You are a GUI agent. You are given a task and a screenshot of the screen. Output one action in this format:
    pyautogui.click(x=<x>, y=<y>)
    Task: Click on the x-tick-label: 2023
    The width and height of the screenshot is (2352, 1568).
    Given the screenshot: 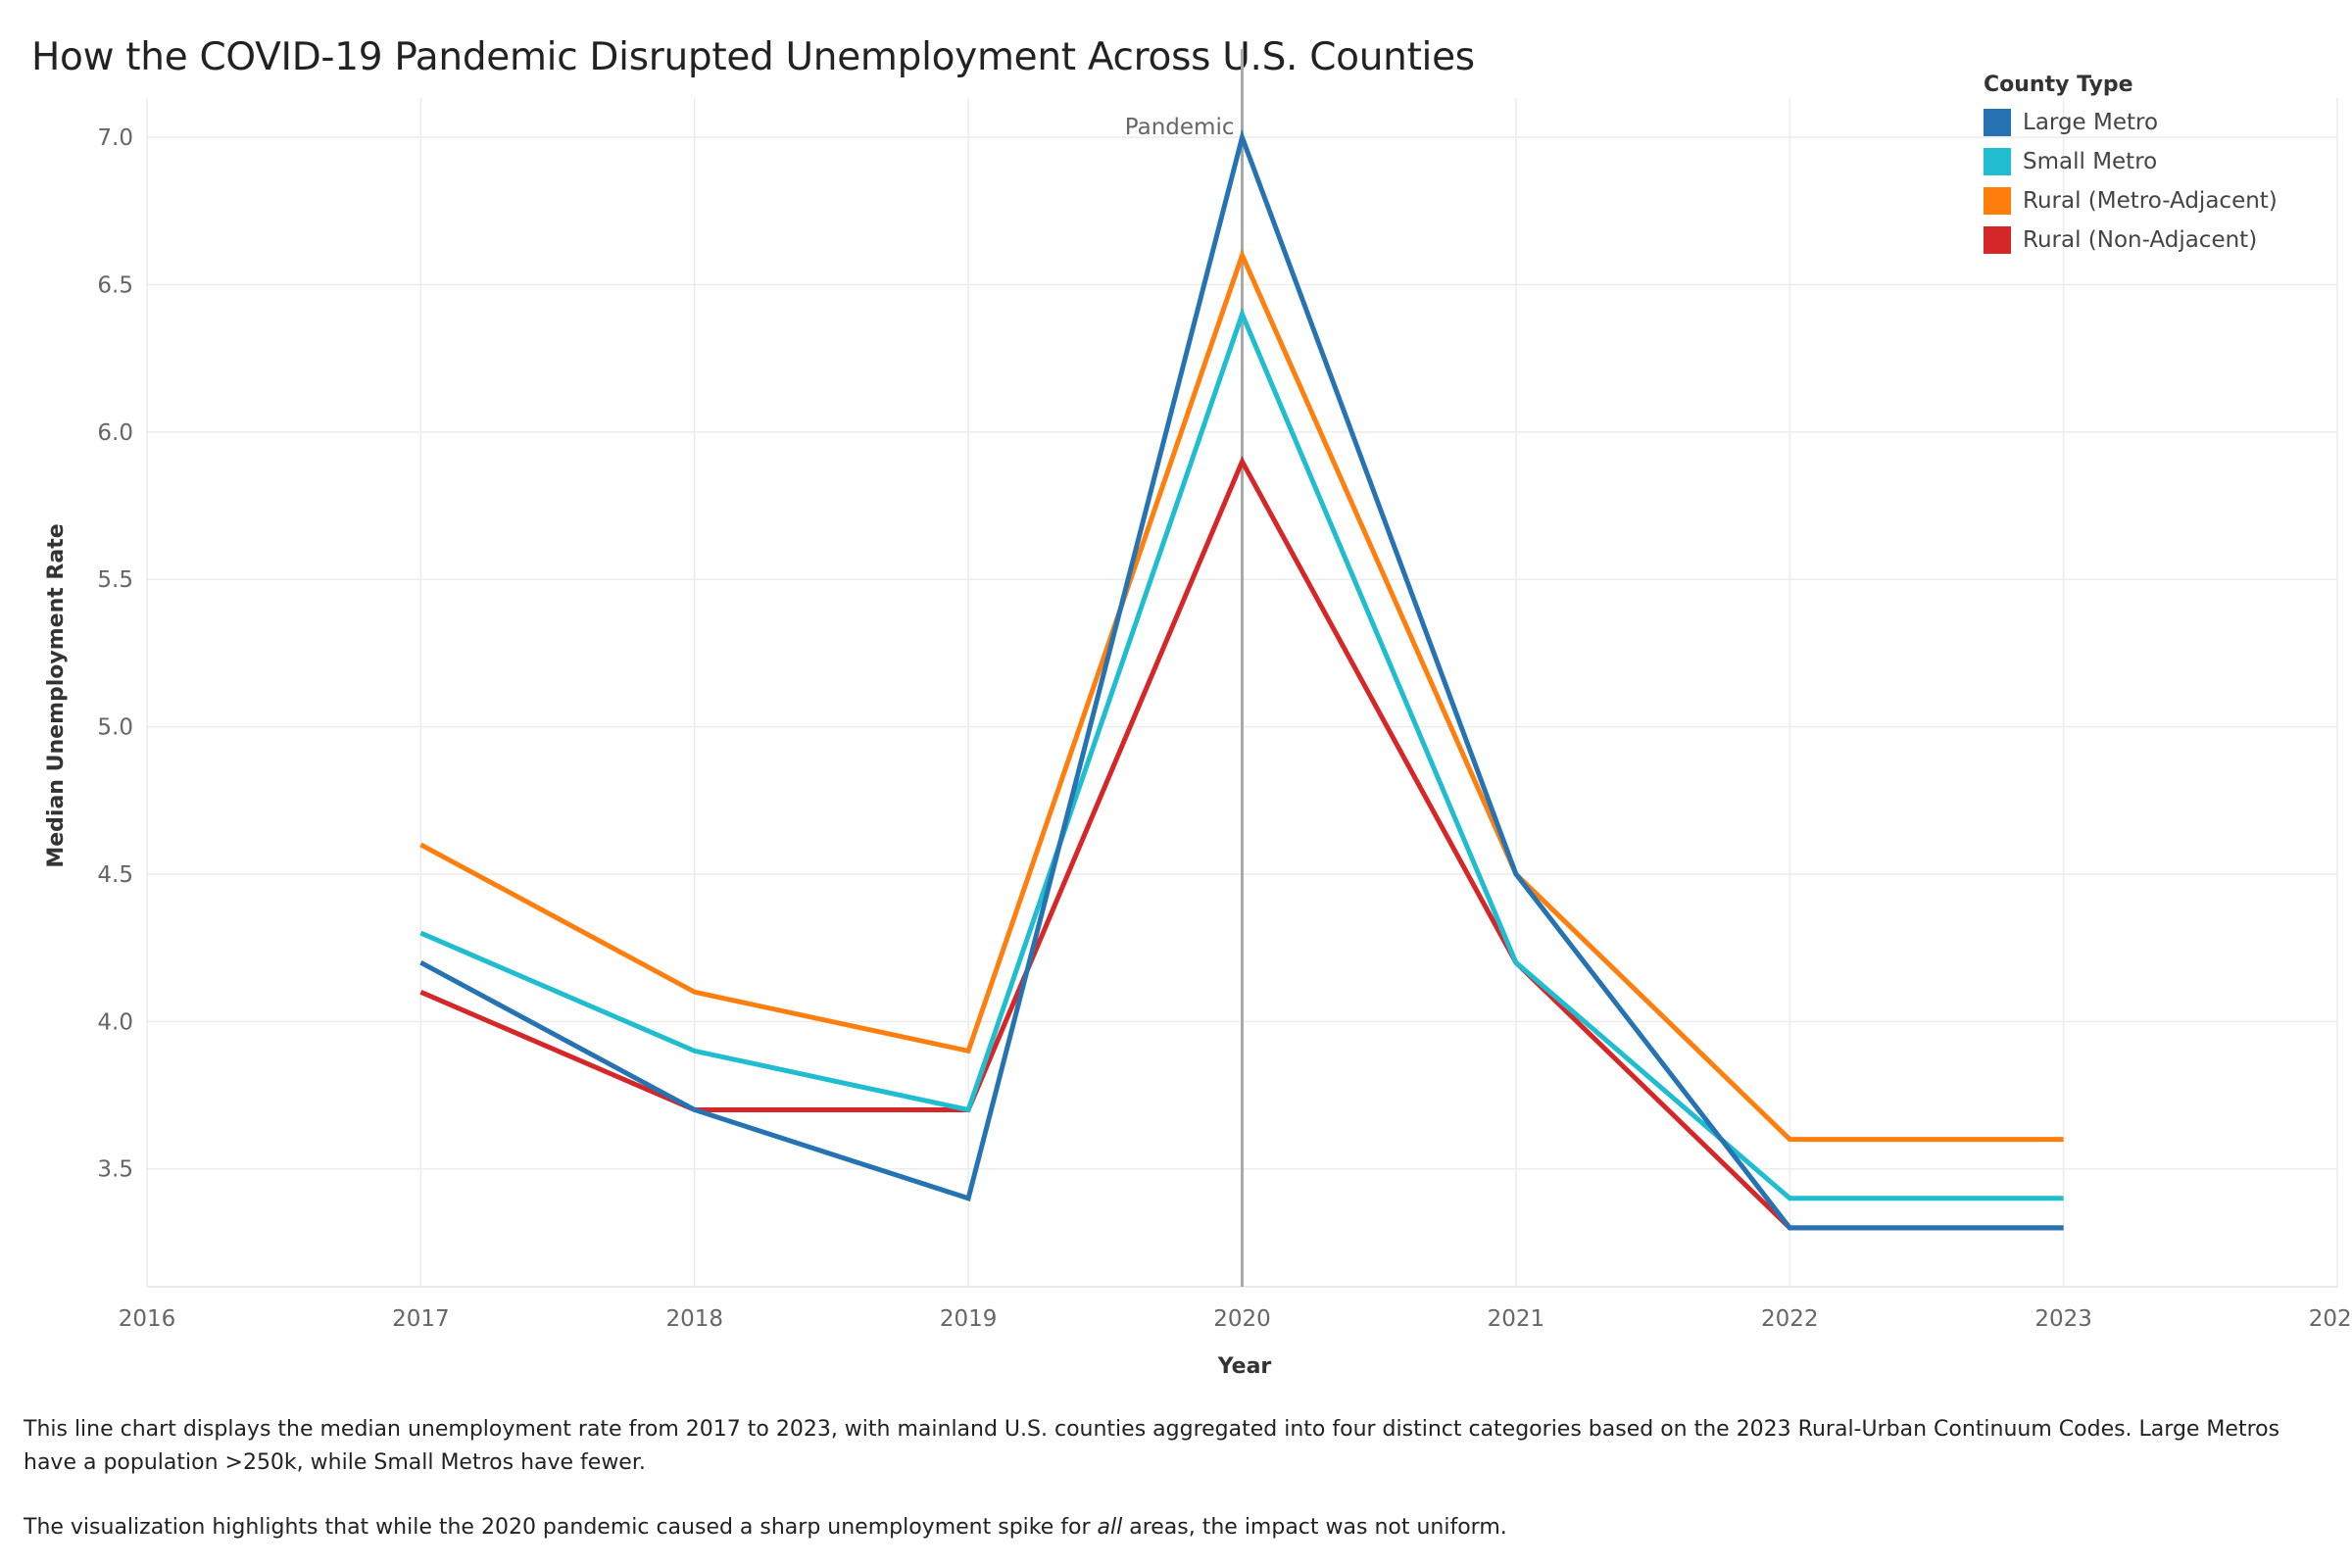 What is the action you would take?
    pyautogui.click(x=2063, y=1319)
    